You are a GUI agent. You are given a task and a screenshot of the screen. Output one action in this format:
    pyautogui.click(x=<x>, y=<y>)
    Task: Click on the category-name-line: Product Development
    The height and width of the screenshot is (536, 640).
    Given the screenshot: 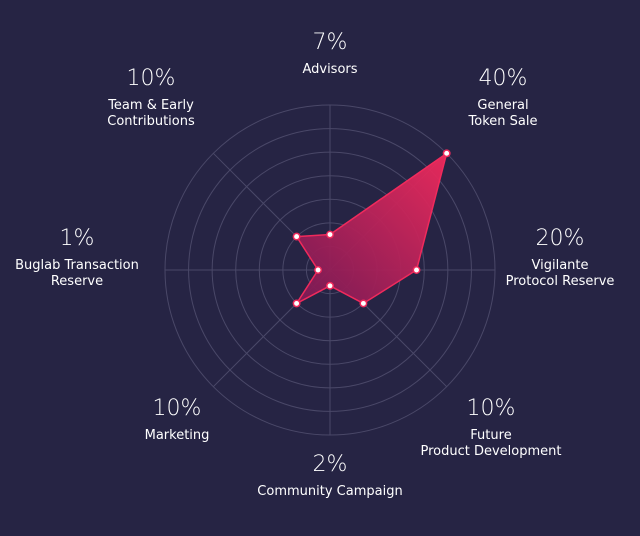 What is the action you would take?
    pyautogui.click(x=491, y=451)
    